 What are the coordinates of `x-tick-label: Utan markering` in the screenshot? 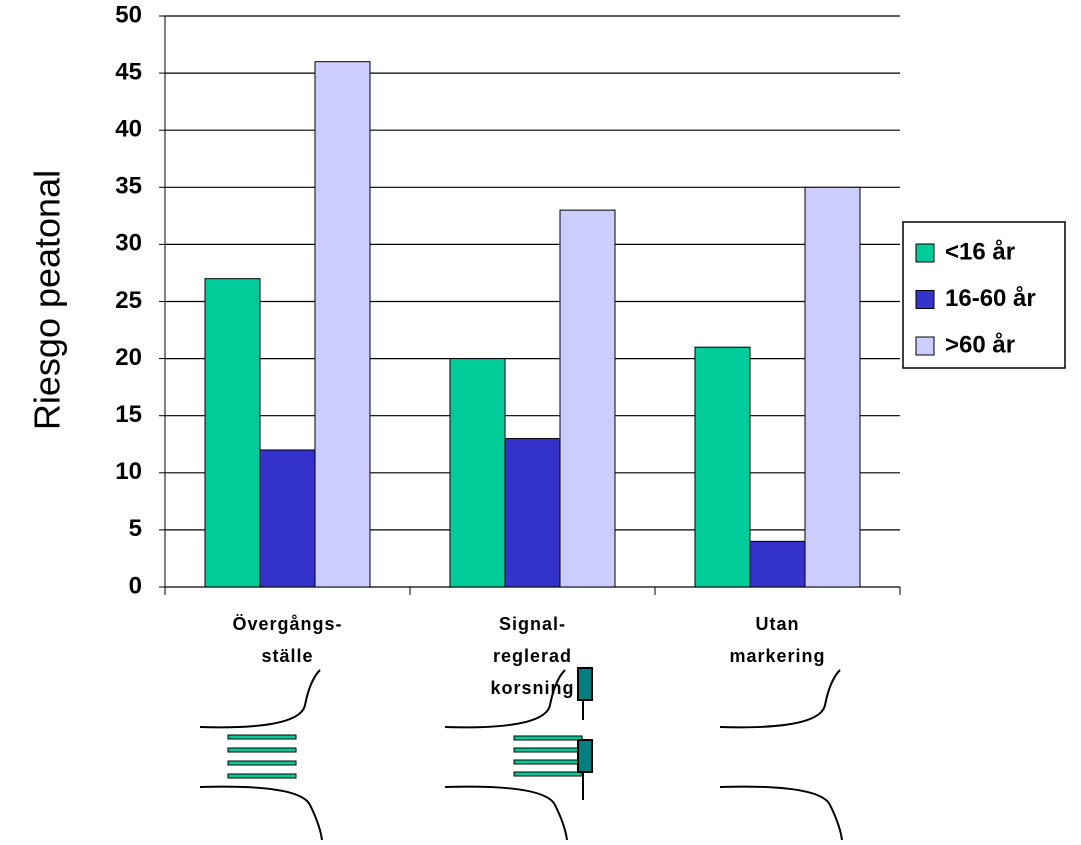 It's located at (777, 640).